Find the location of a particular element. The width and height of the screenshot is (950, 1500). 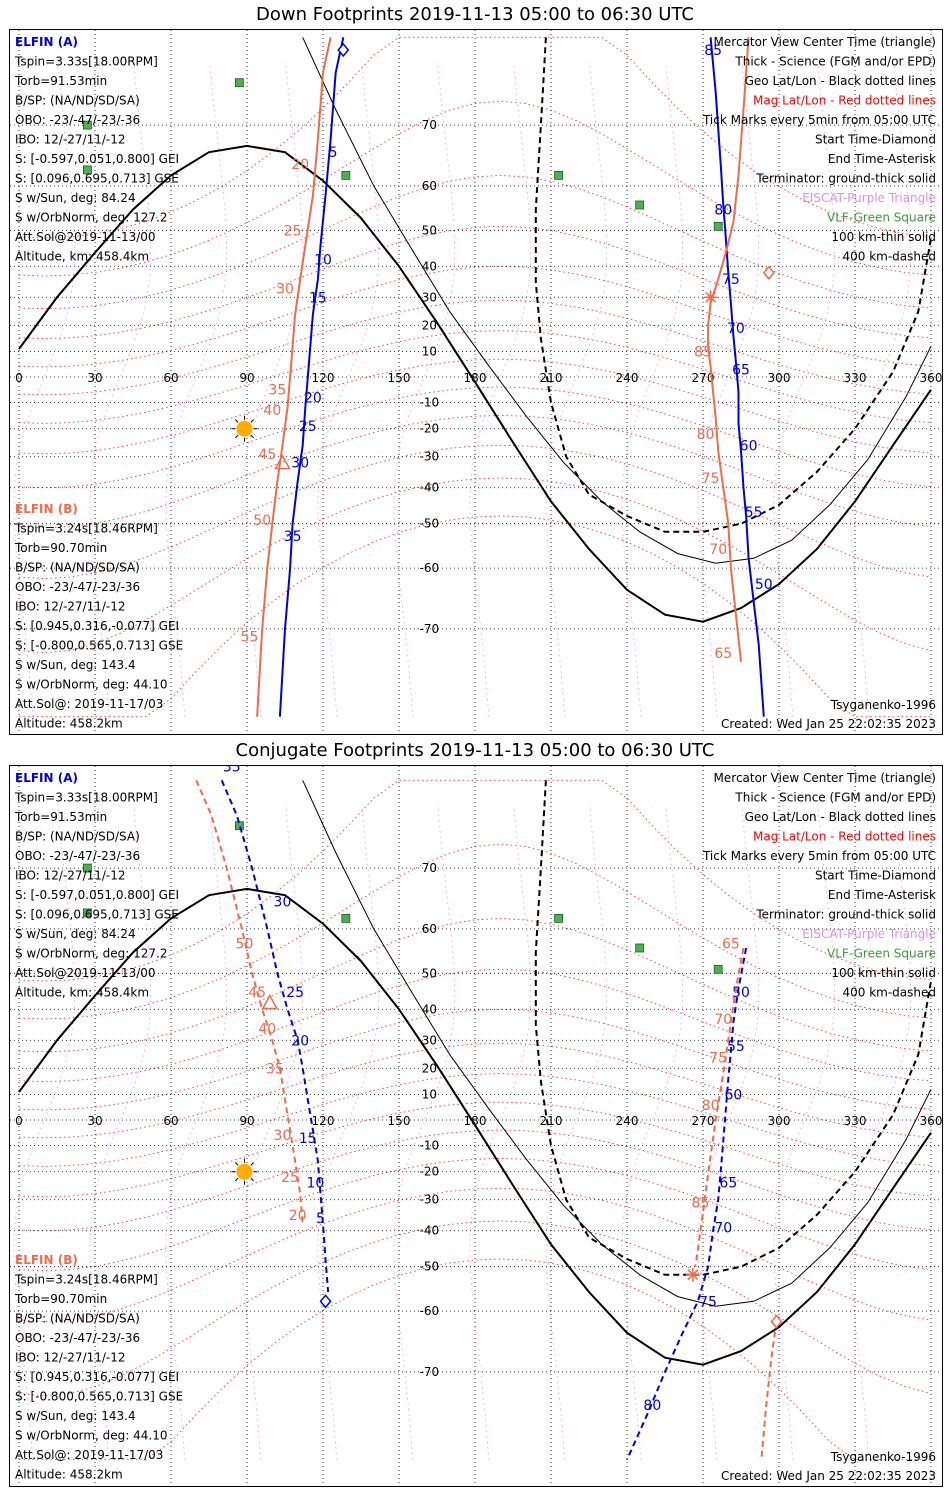

legend-entry: VLF-Green Square is located at coordinates (881, 954).